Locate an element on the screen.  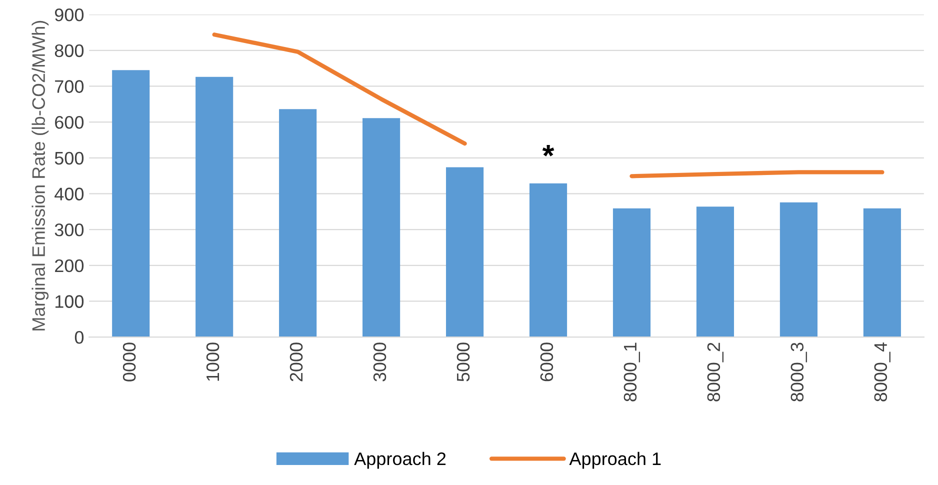
legend-label: Approach 1 is located at coordinates (615, 460).